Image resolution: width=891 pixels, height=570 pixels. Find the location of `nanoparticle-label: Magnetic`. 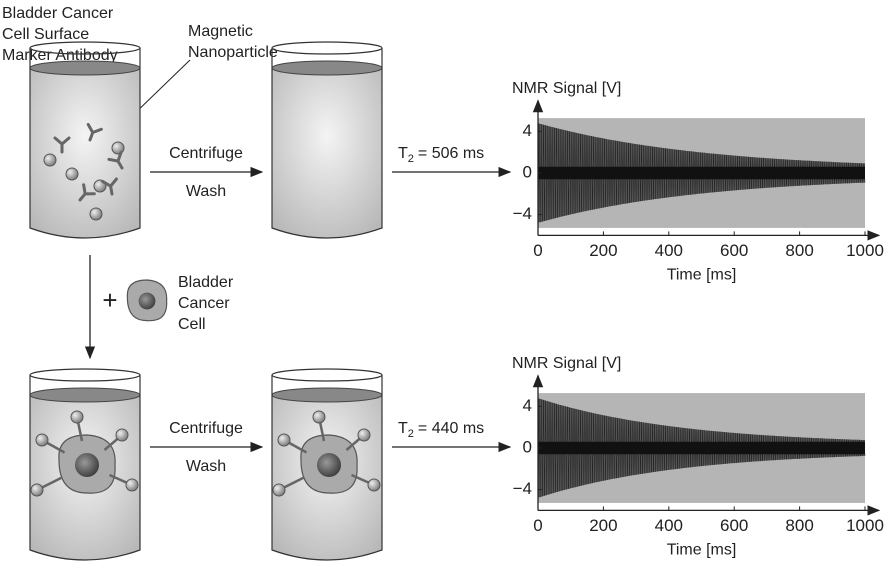

nanoparticle-label: Magnetic is located at coordinates (220, 31).